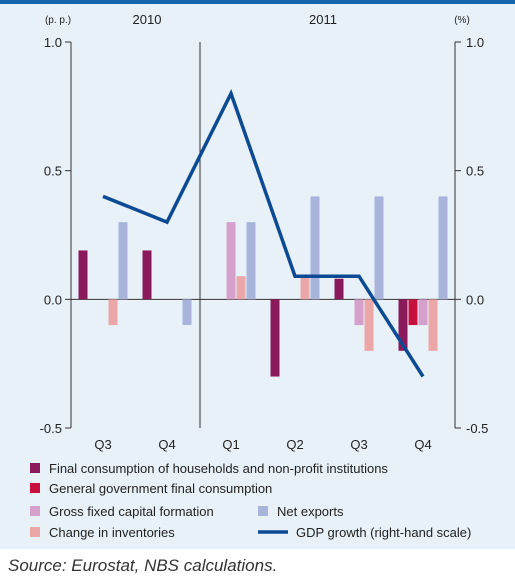 The height and width of the screenshot is (587, 515). I want to click on left-tick-label: 0.0, so click(53, 299).